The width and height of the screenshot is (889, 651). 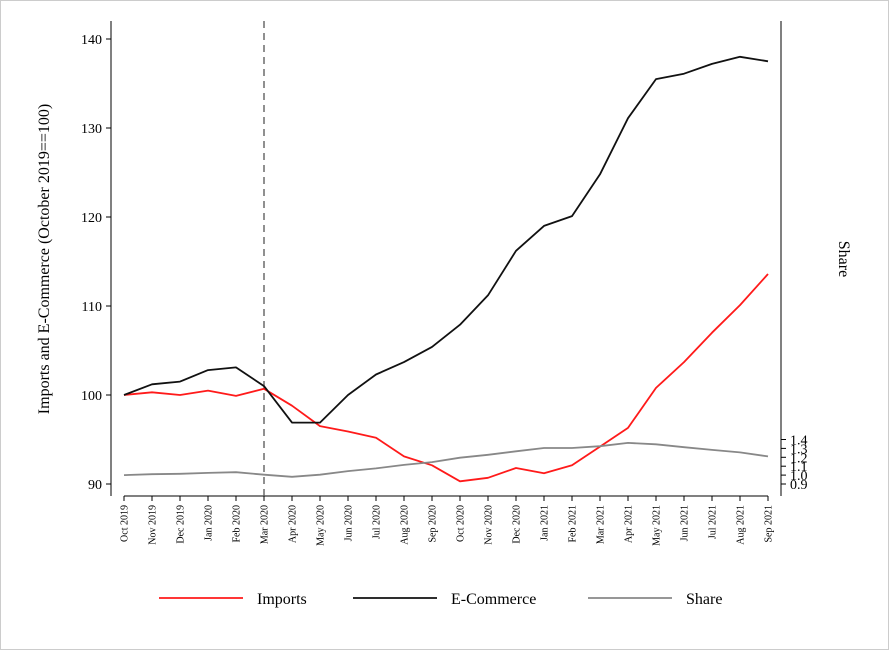 I want to click on x-tick-label: Jan 2021, so click(x=545, y=523).